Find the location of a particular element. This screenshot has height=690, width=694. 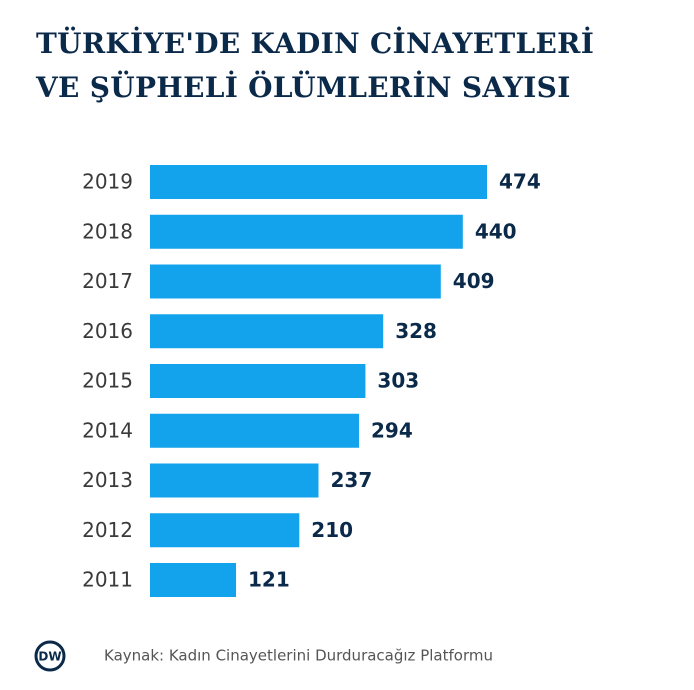

value-label: 121 is located at coordinates (269, 580).